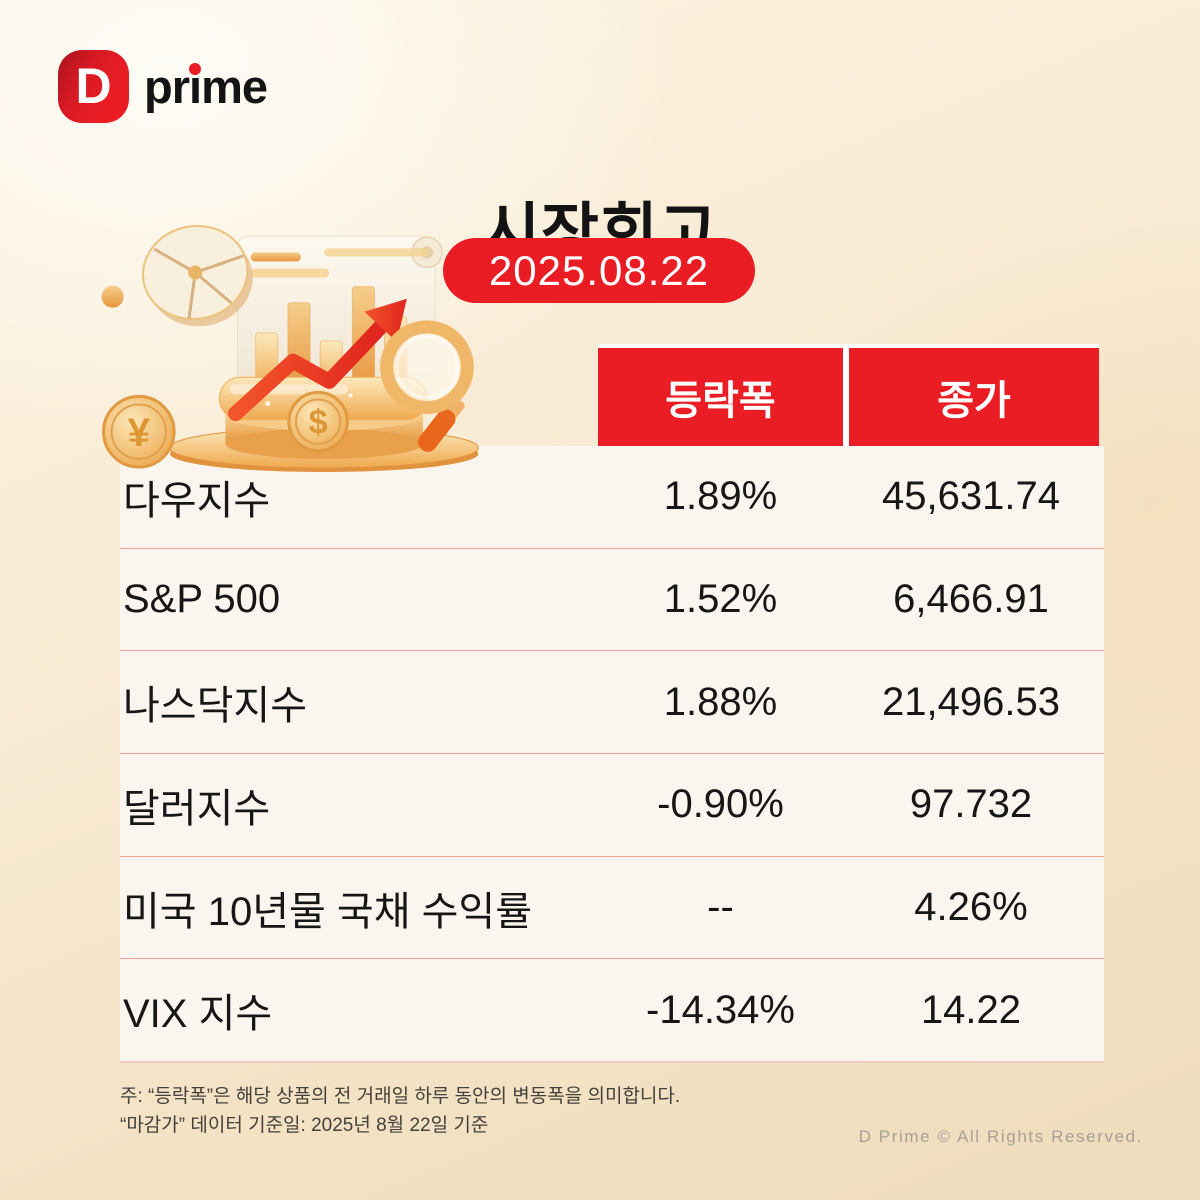  Describe the element at coordinates (720, 395) in the screenshot. I see `column-header-change: 등락폭` at that location.